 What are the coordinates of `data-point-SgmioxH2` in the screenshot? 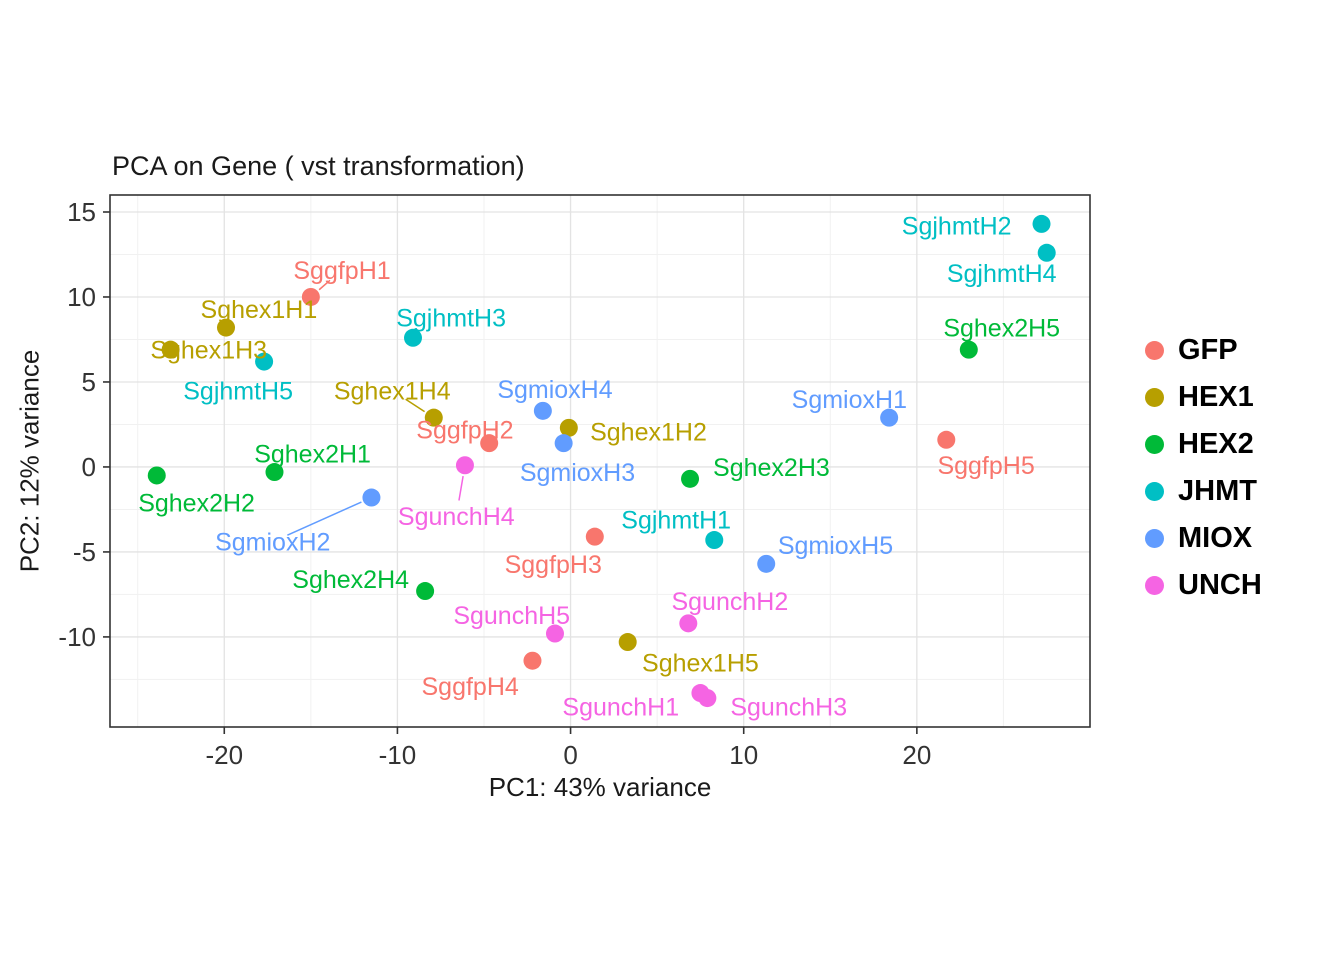 It's located at (371, 497).